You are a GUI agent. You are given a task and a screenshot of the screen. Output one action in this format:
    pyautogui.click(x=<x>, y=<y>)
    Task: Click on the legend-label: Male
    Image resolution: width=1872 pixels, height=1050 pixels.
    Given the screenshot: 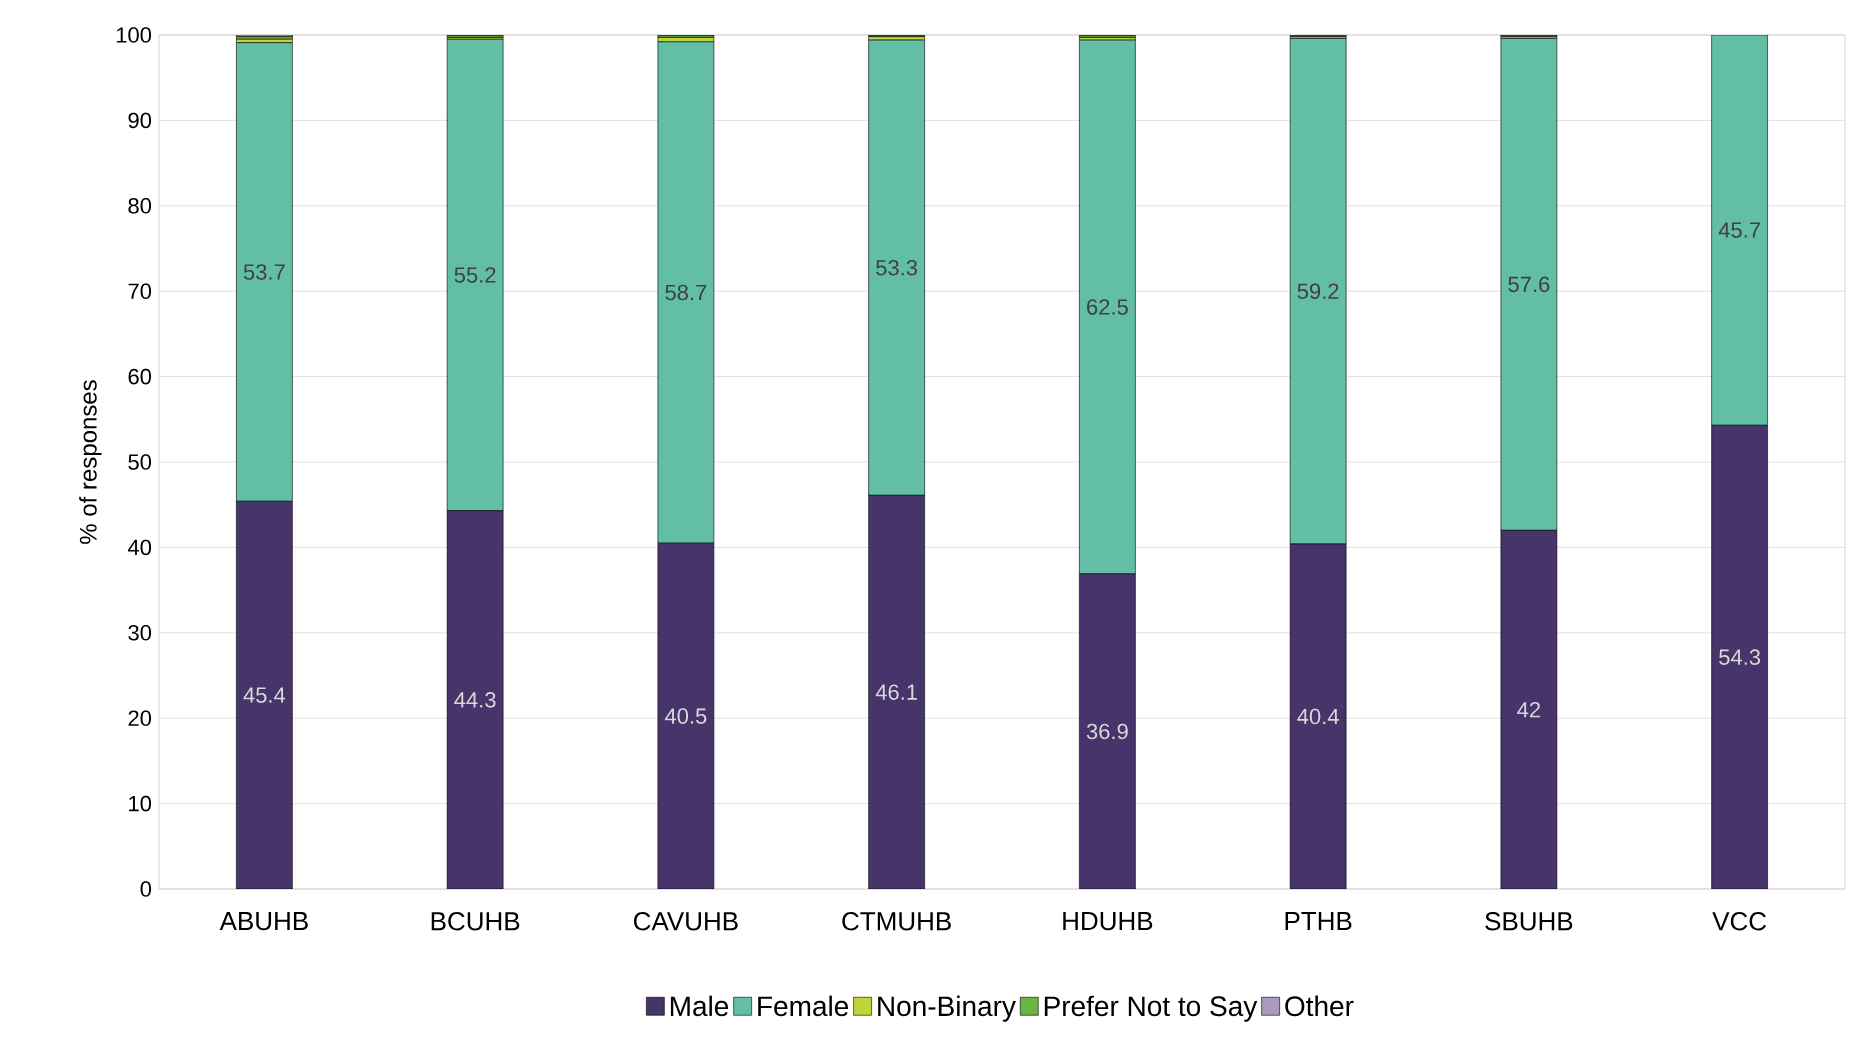 What is the action you would take?
    pyautogui.click(x=699, y=1006)
    